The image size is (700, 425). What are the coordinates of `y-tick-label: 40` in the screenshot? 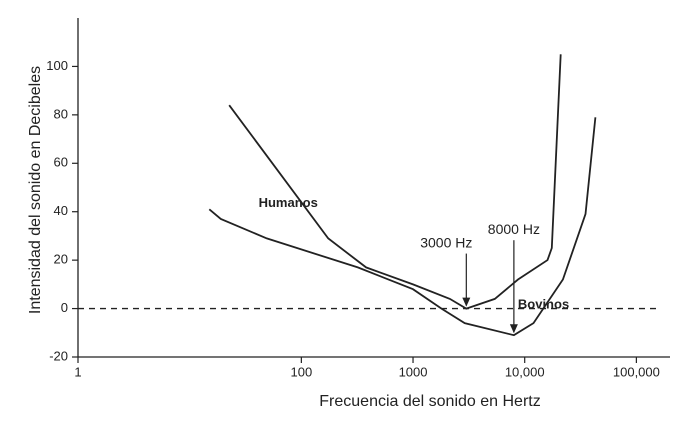 It's located at (61, 210).